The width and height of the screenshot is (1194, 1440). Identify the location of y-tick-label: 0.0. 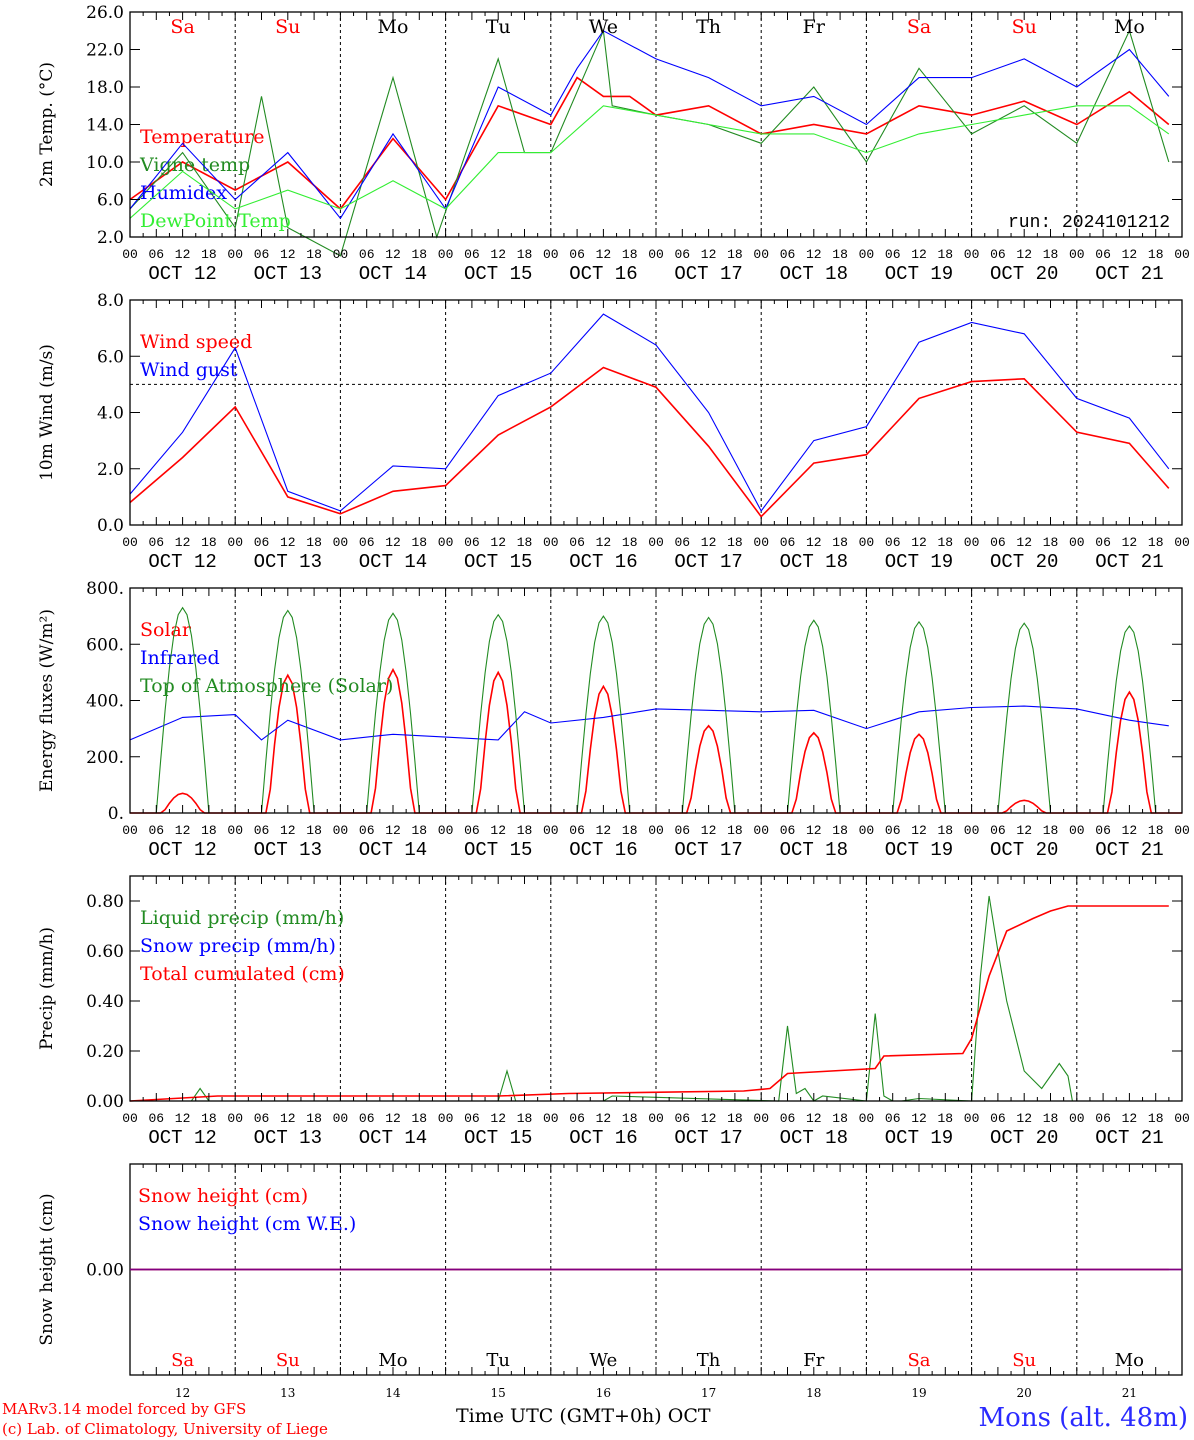
(110, 526).